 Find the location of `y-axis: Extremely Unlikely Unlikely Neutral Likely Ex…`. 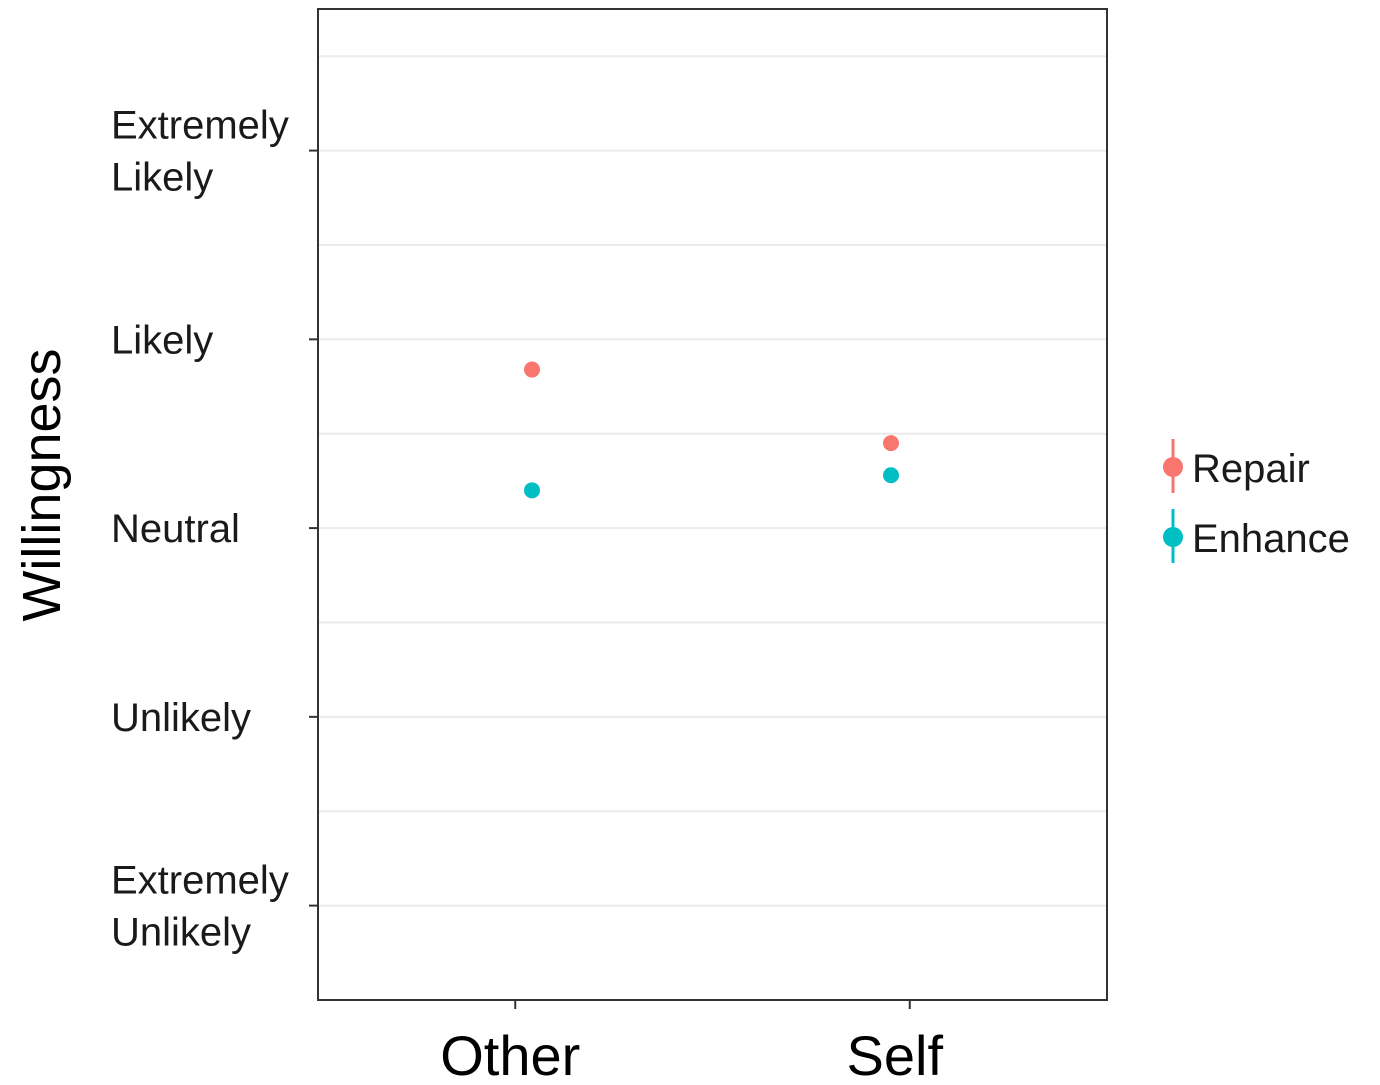

y-axis: Extremely Unlikely Unlikely Neutral Likely Ex… is located at coordinates (214, 529).